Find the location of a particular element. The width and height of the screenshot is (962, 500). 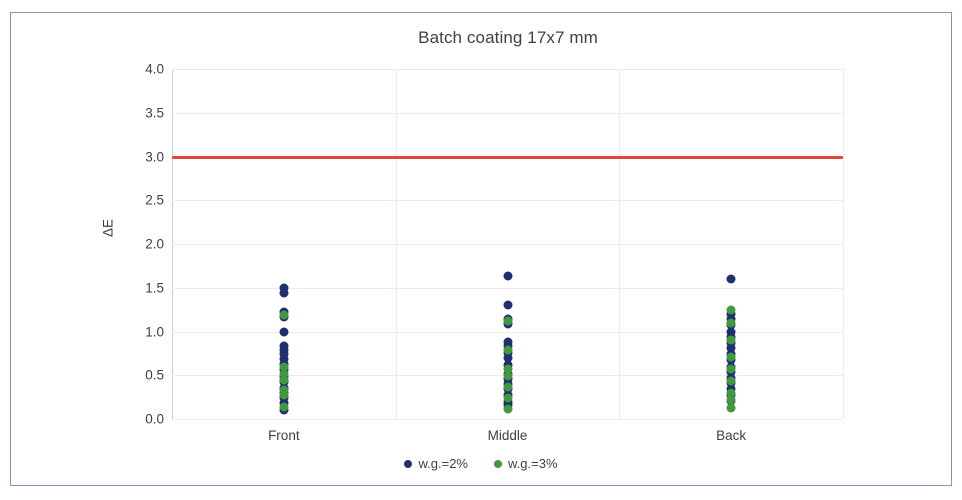

y-axis-tick-label: 2.0 is located at coordinates (154, 244).